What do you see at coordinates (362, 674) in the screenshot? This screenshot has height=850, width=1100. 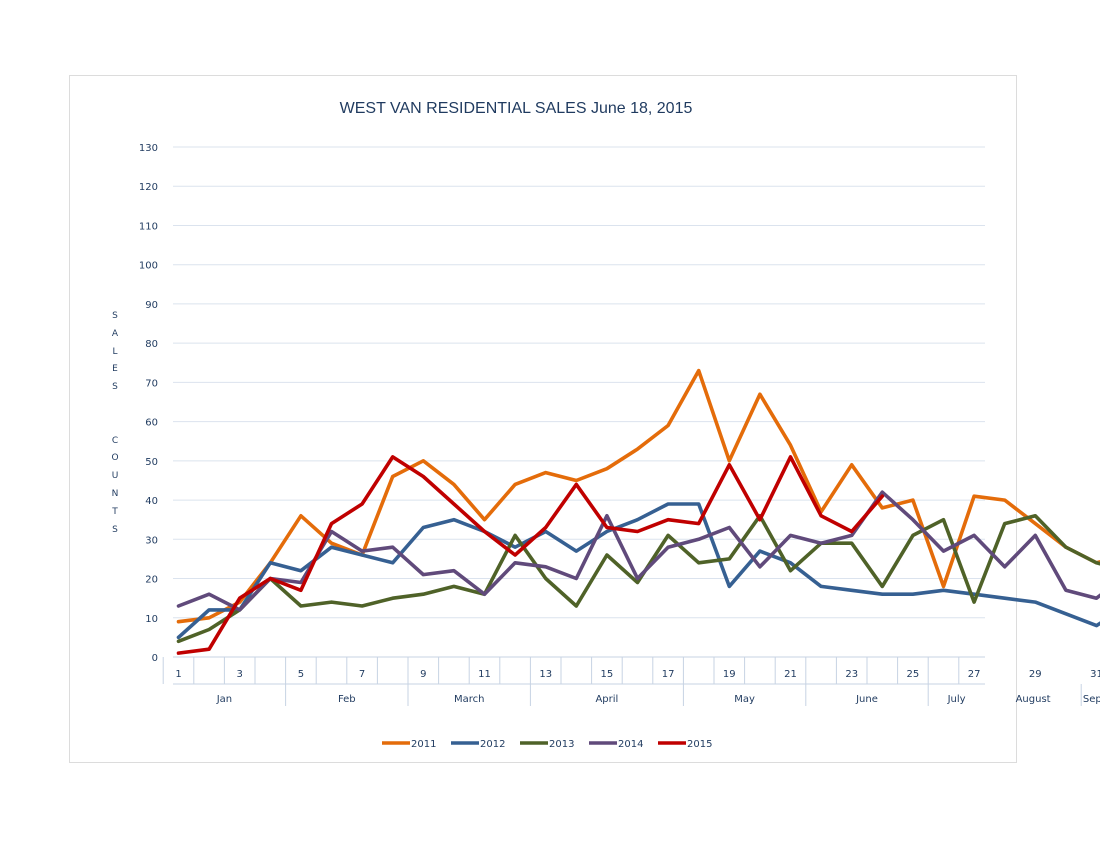 I see `x-tick-label: 7` at bounding box center [362, 674].